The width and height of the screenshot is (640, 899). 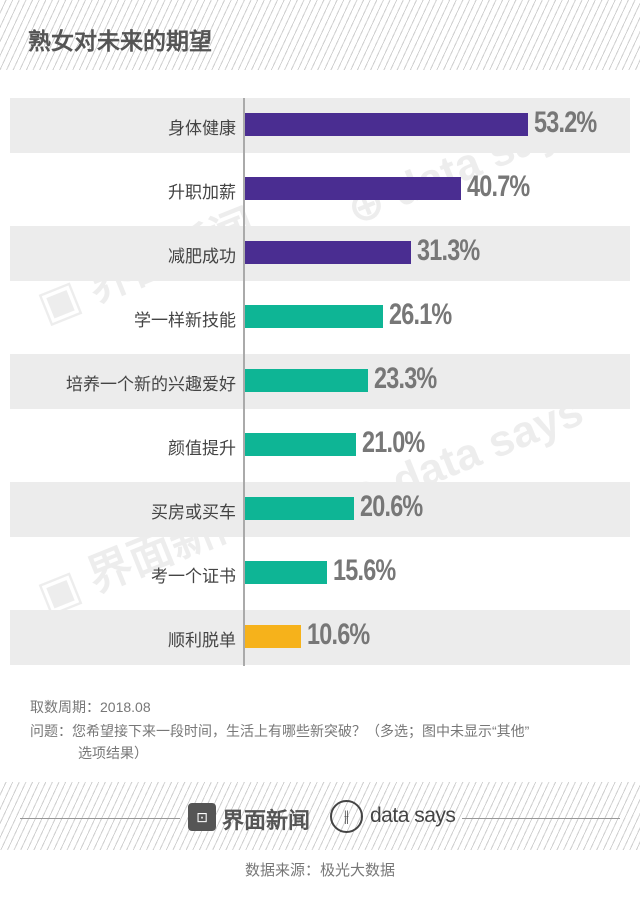 I want to click on jiemian-logo-icon: ⊡, so click(x=202, y=817).